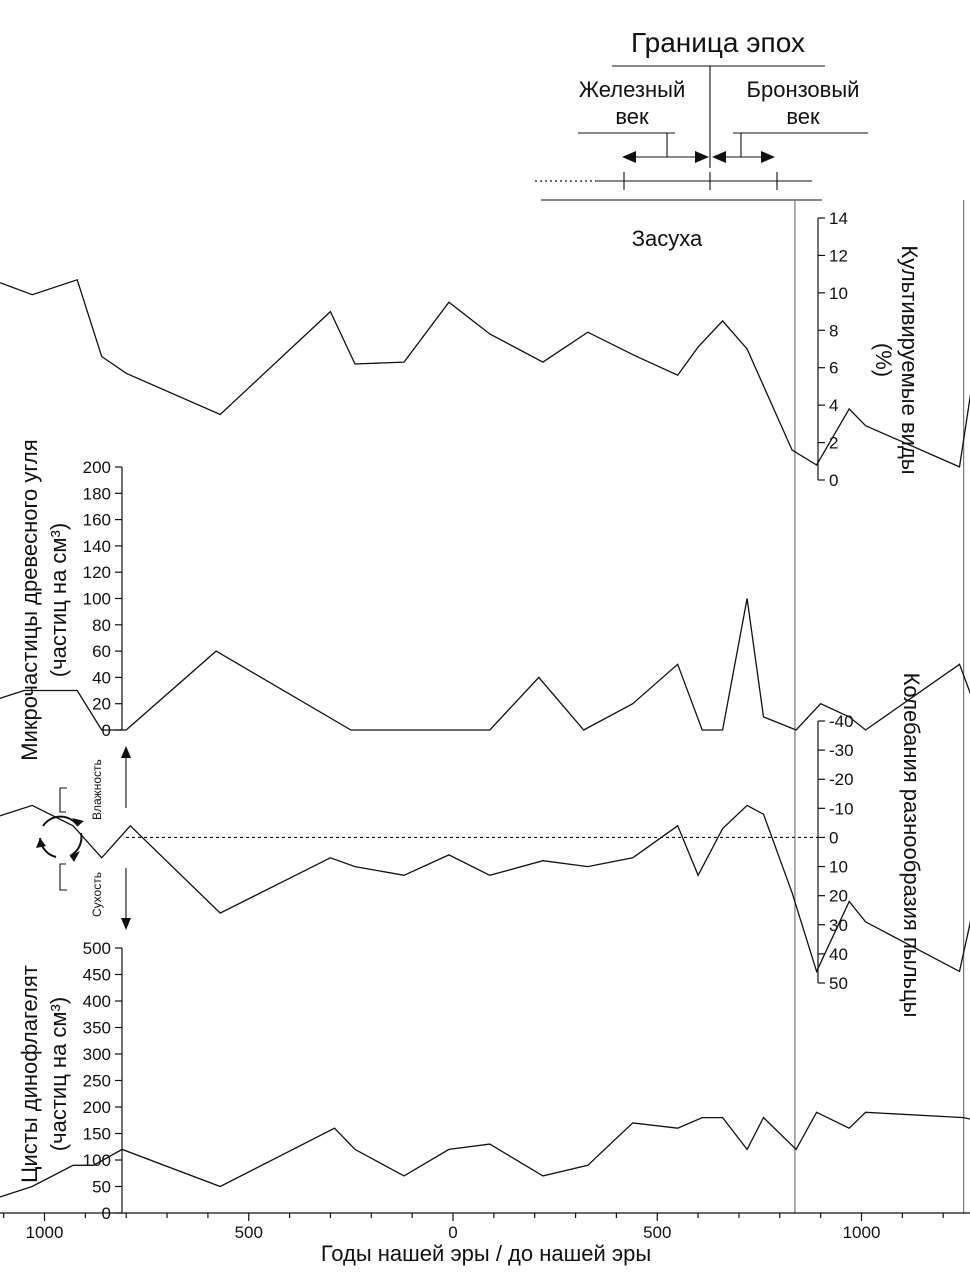 The image size is (970, 1280). Describe the element at coordinates (838, 954) in the screenshot. I see `pollen-tick-label-8: 40` at that location.